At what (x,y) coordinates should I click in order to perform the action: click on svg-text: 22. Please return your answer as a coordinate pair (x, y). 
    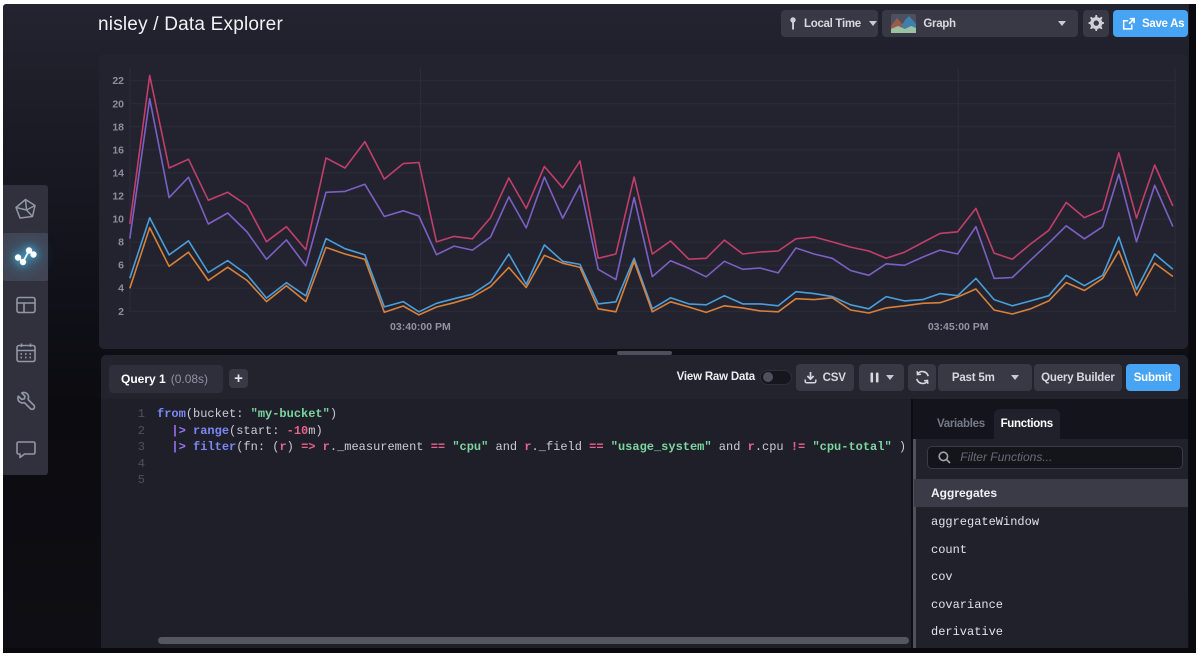
    Looking at the image, I should click on (118, 81).